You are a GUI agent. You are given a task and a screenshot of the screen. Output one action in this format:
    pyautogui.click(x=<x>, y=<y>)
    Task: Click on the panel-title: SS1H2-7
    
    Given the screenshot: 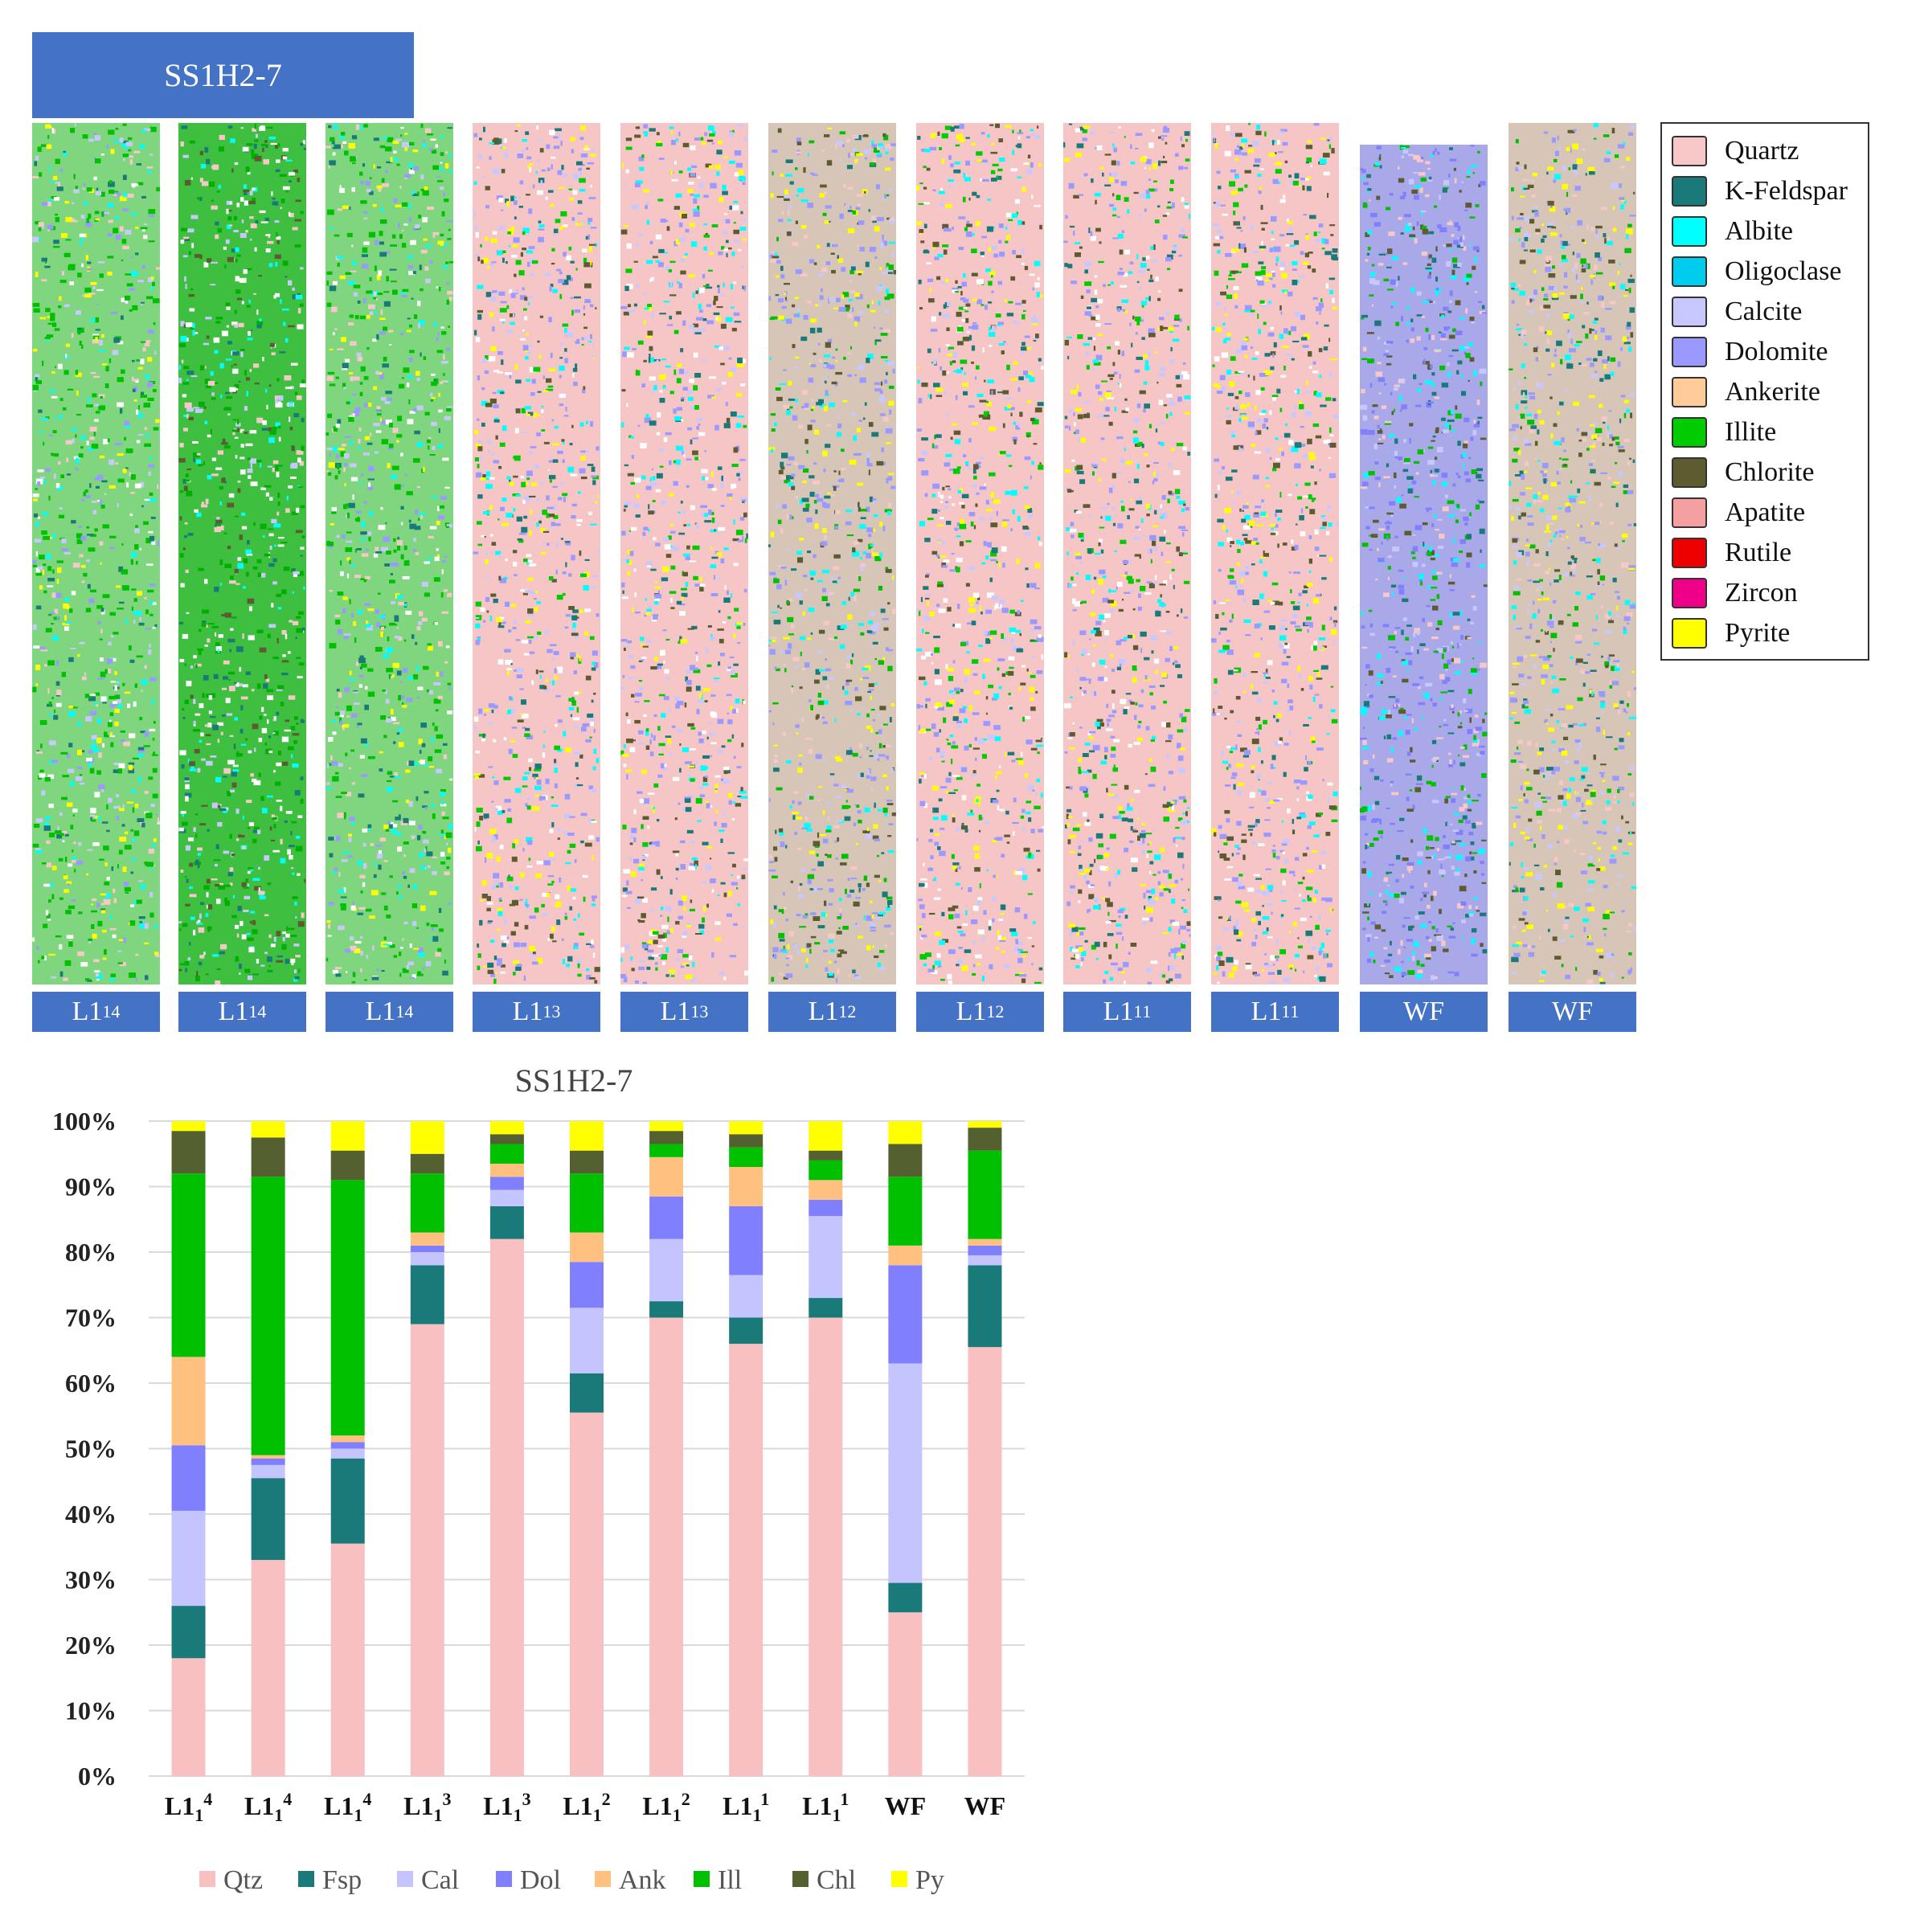 What is the action you would take?
    pyautogui.click(x=223, y=75)
    